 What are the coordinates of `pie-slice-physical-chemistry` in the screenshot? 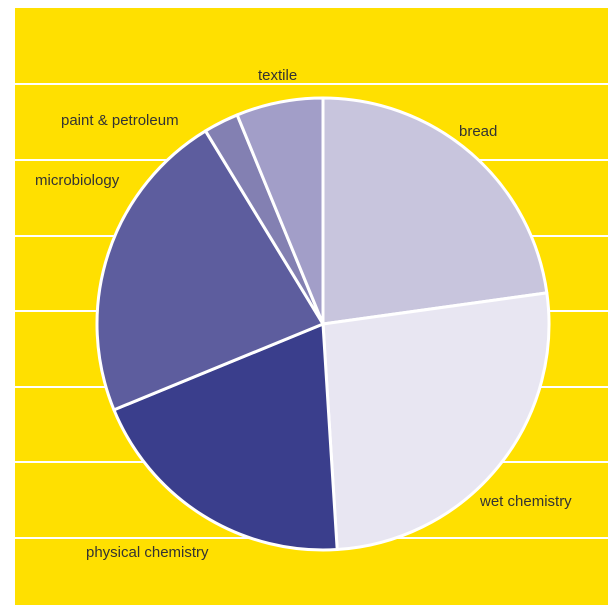 It's located at (225, 437).